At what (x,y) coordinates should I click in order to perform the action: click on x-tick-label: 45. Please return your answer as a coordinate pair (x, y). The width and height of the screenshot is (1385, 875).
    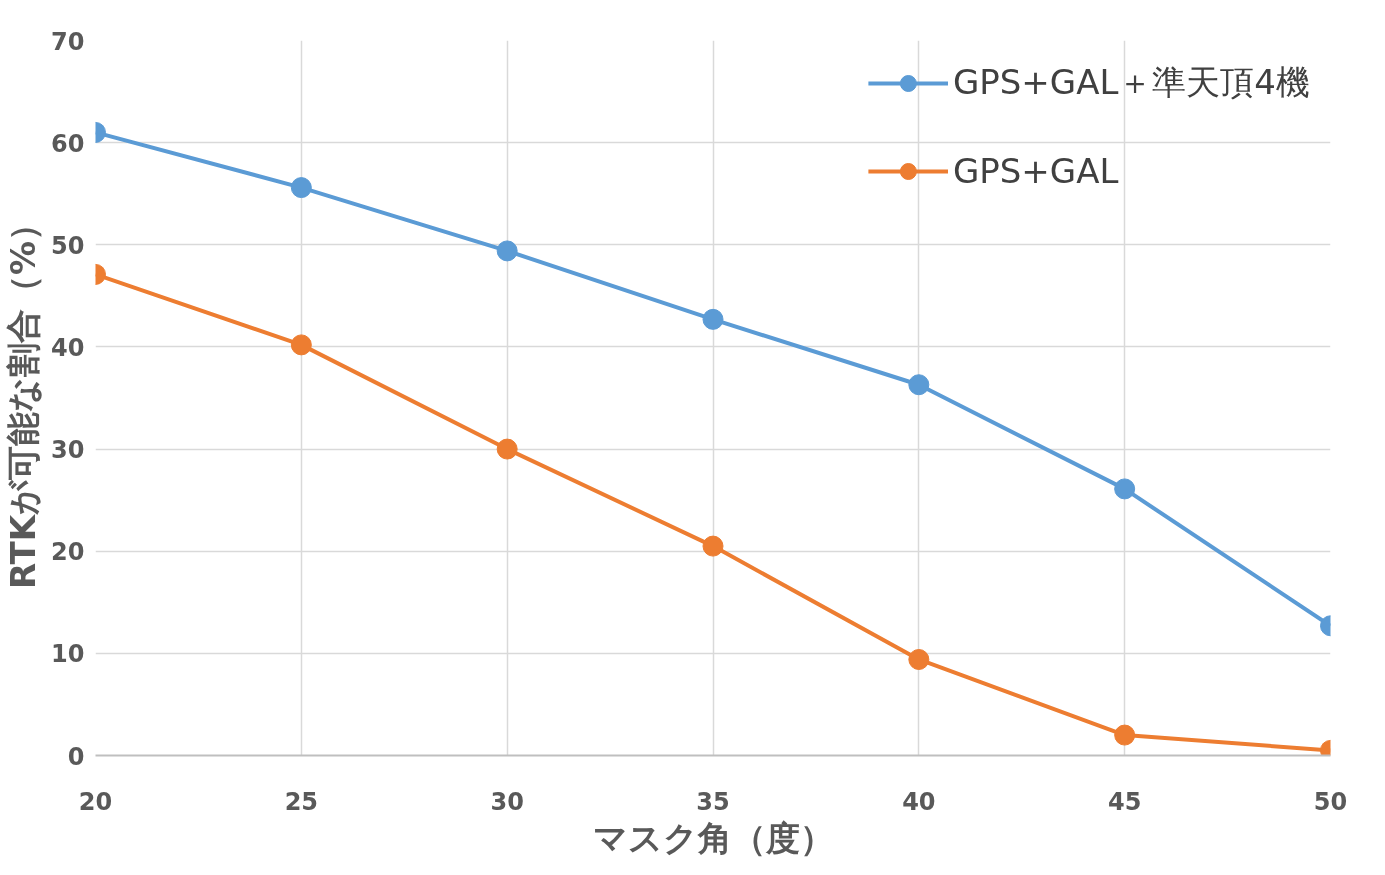
    Looking at the image, I should click on (1124, 801).